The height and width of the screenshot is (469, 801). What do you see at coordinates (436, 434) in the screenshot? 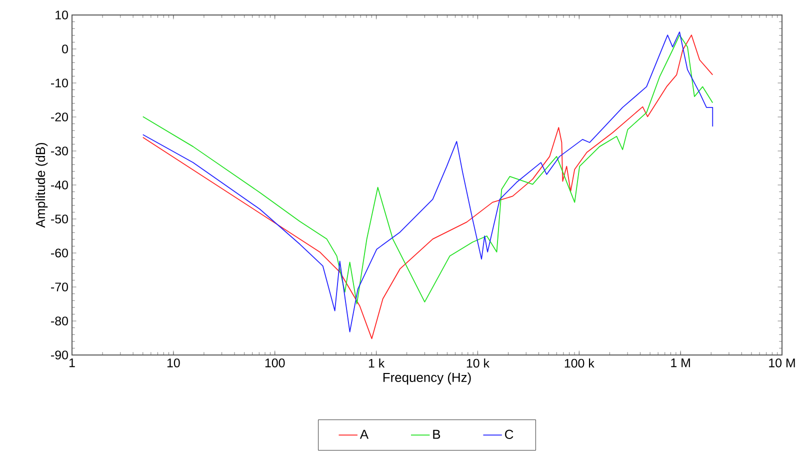
I see `legend-label: B` at bounding box center [436, 434].